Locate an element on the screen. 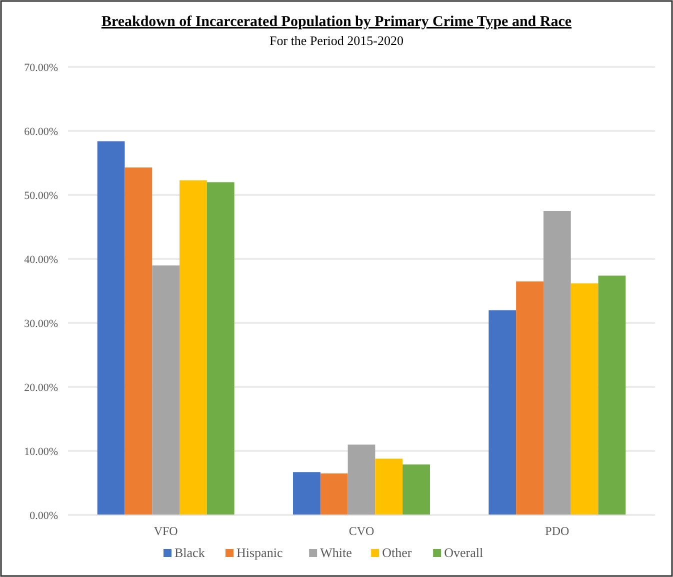 This screenshot has height=577, width=673. y-tick-label: 70.00% is located at coordinates (41, 68).